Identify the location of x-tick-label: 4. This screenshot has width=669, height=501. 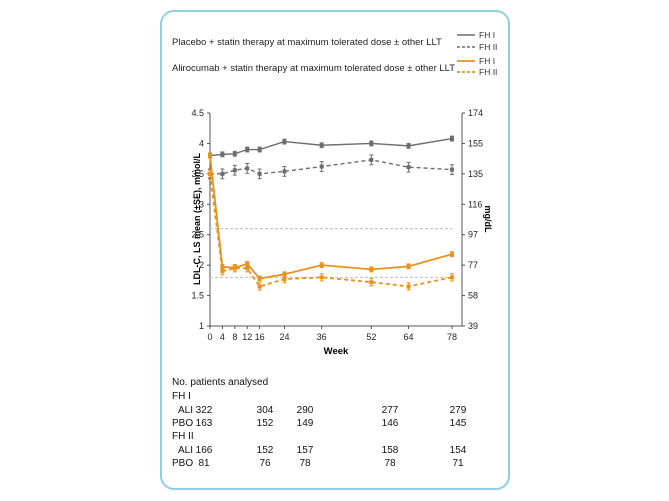
(222, 337).